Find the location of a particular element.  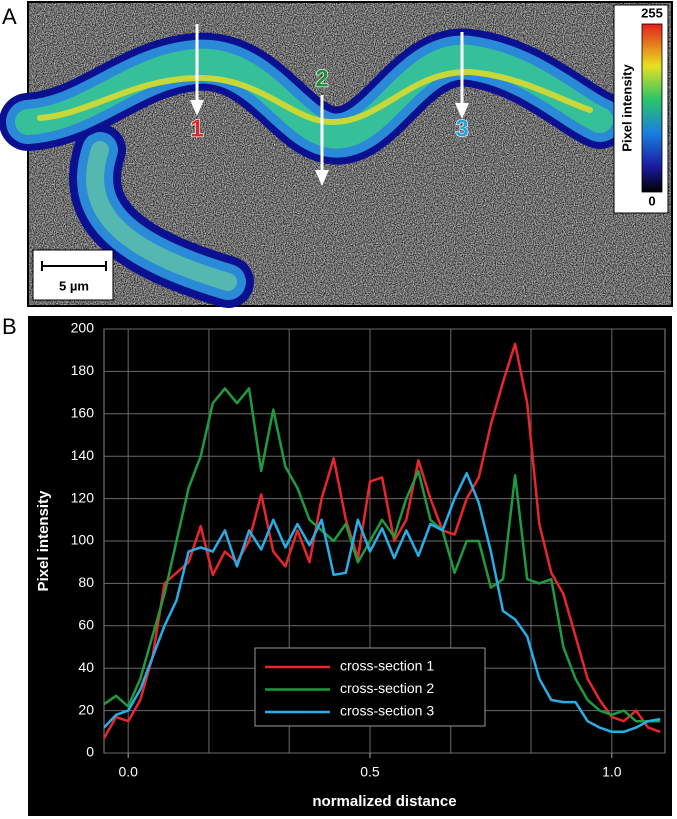

y-tick-label: 160 is located at coordinates (83, 413).